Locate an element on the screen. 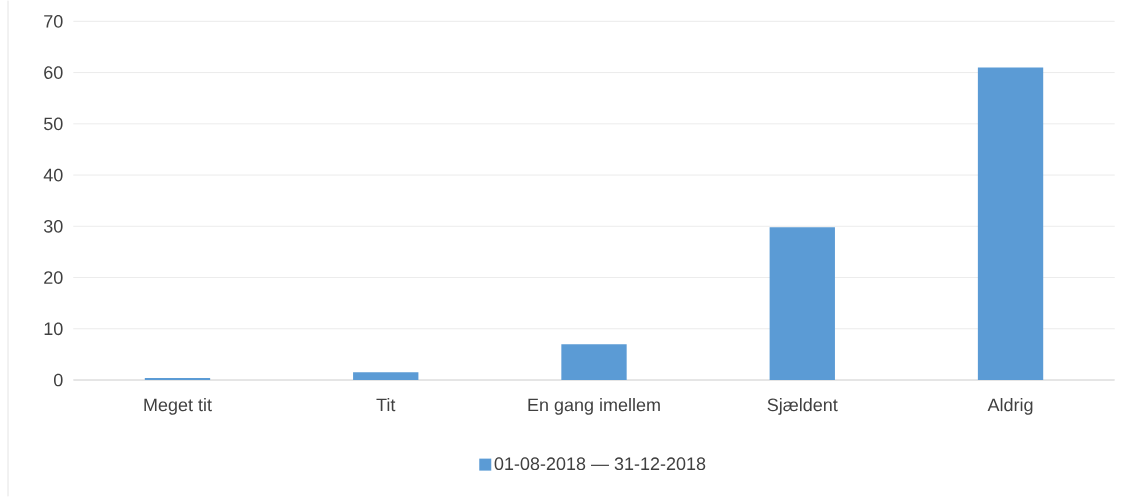  y-tick-label: 0 is located at coordinates (58, 380).